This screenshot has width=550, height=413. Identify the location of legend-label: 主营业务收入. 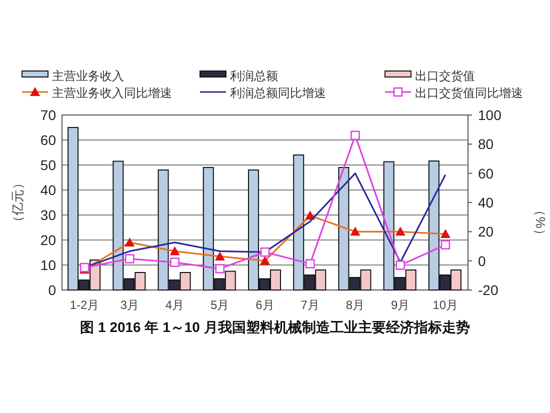
(88, 76).